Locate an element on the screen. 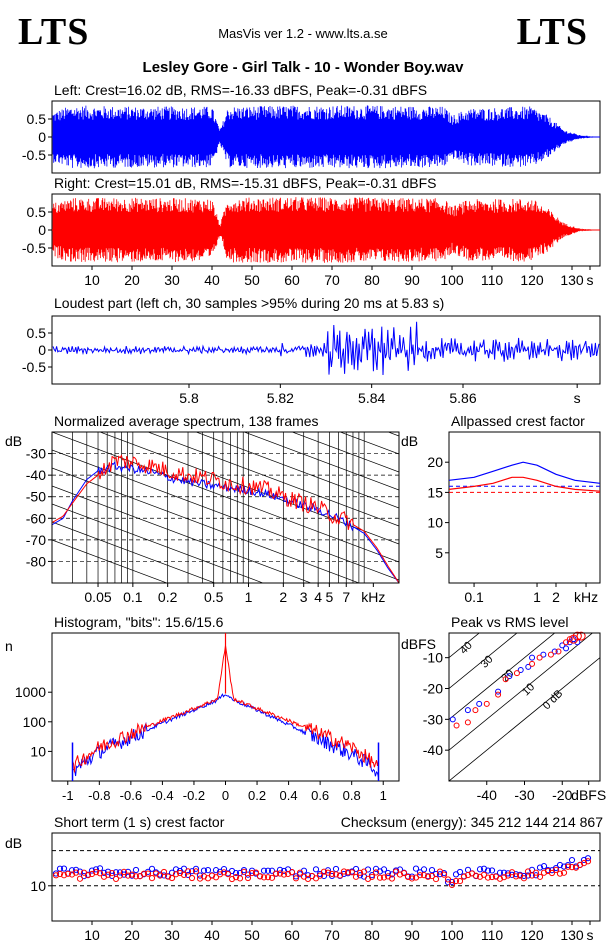 Image resolution: width=606 pixels, height=946 pixels. logo-right: LTS is located at coordinates (552, 32).